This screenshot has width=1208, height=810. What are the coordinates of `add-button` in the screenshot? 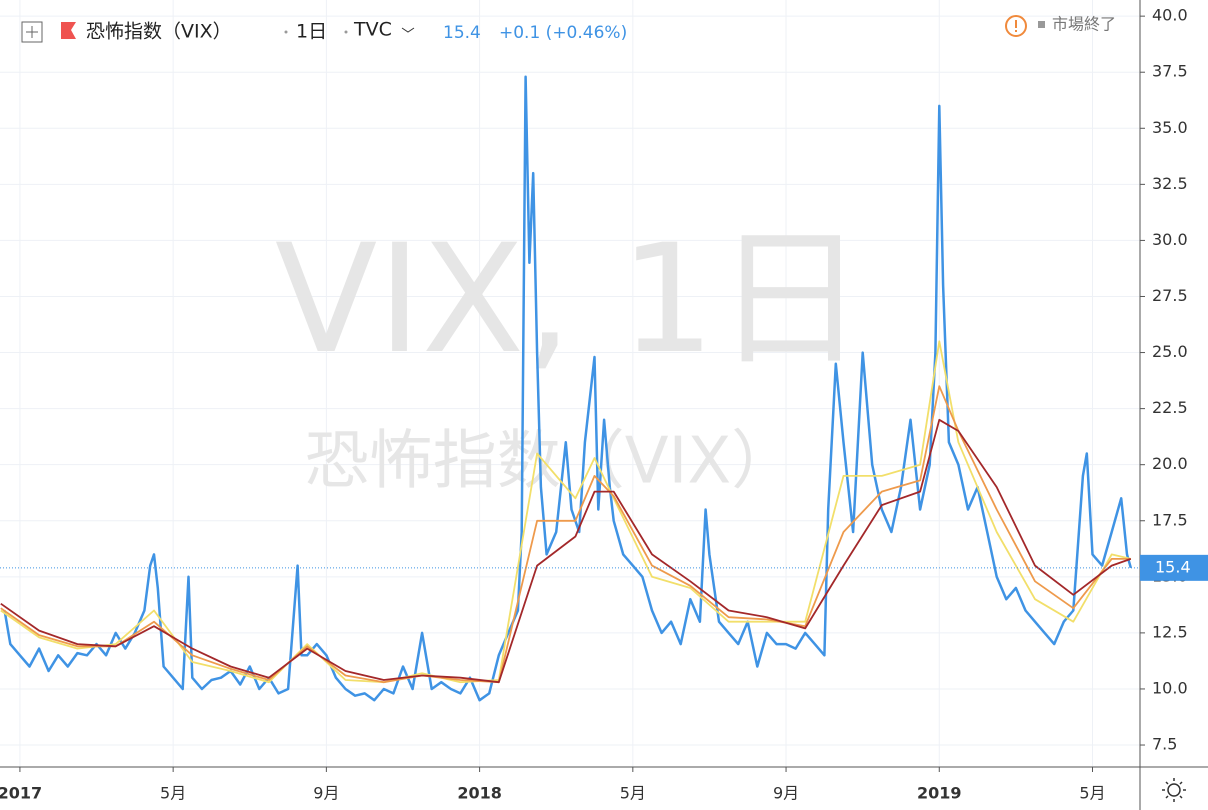 It's located at (32, 32).